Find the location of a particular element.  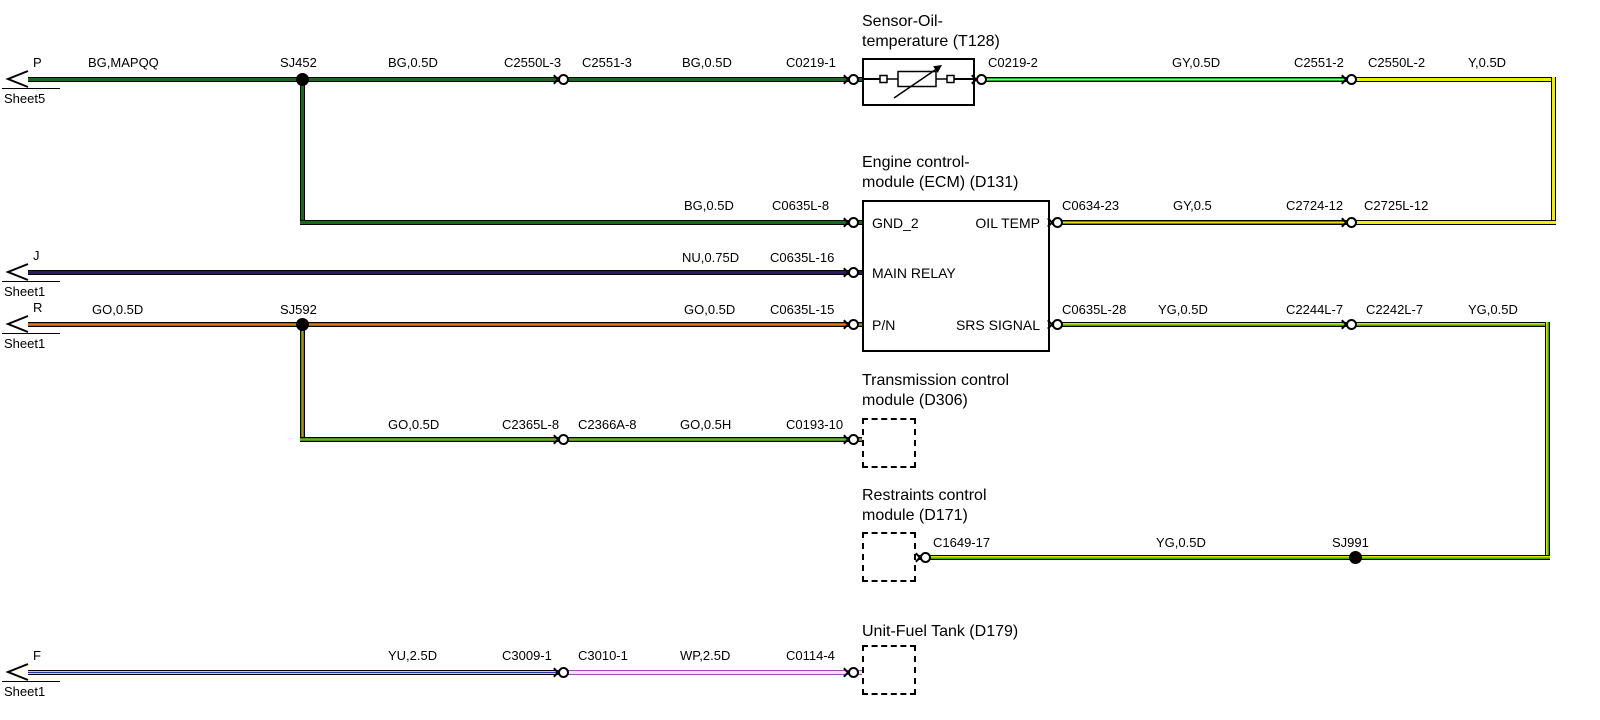

connector-label-c2366a-8: C2366A-8 is located at coordinates (607, 424).